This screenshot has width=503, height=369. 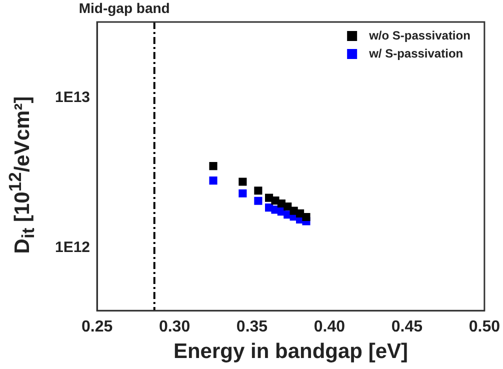 What do you see at coordinates (72, 97) in the screenshot?
I see `y-tick-label: 1E13` at bounding box center [72, 97].